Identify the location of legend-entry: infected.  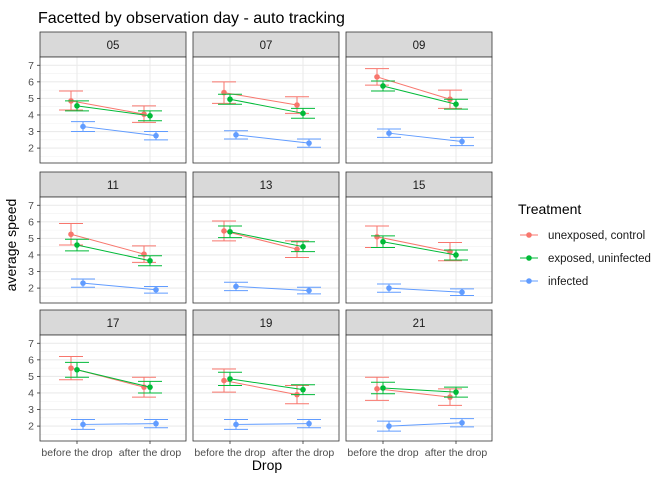
(554, 282).